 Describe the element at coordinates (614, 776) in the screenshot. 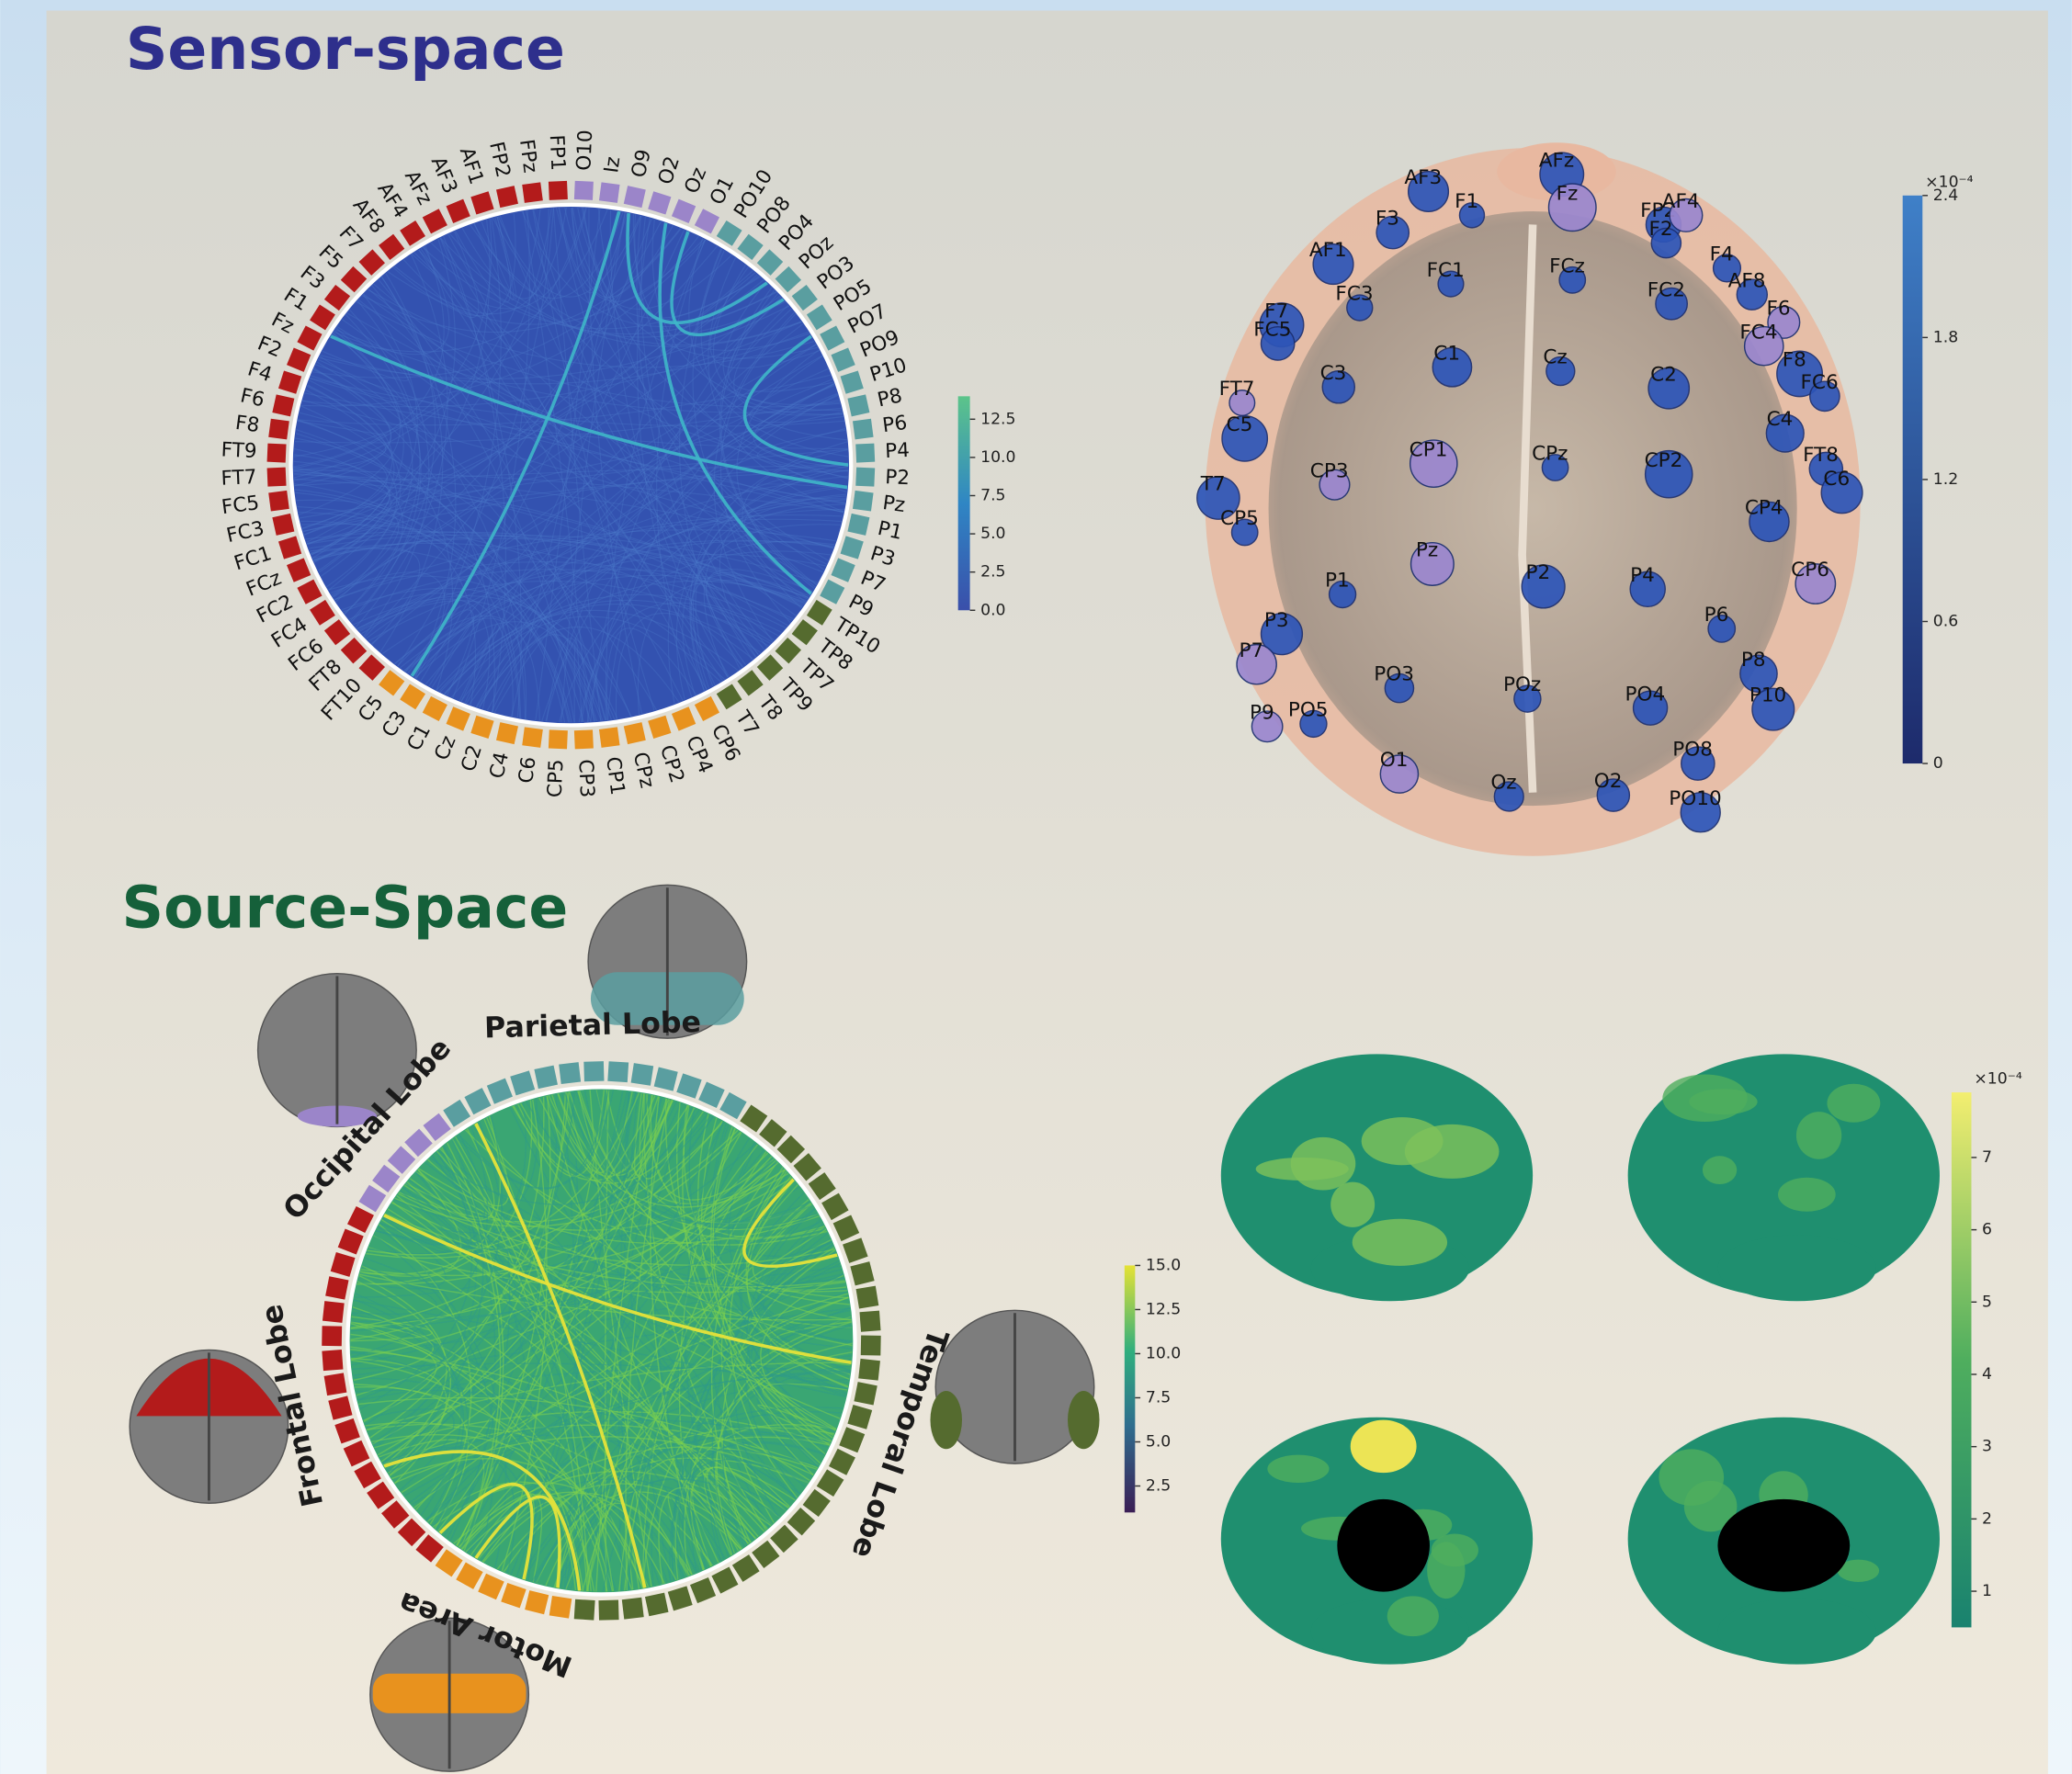

I see `channel-label: CP1` at that location.